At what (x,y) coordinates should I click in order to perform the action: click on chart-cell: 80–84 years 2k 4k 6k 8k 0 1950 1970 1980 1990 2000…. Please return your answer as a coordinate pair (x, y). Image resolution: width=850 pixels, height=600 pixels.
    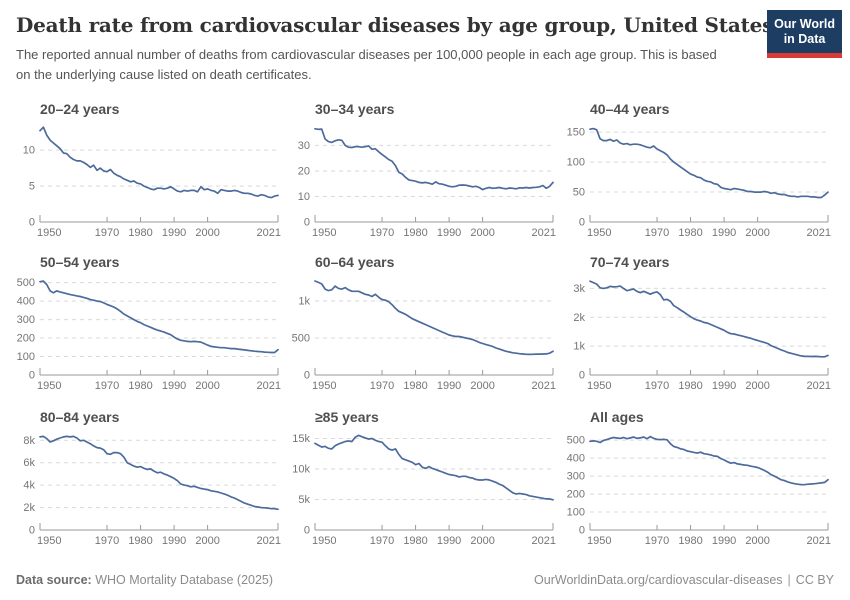
    Looking at the image, I should click on (147, 478).